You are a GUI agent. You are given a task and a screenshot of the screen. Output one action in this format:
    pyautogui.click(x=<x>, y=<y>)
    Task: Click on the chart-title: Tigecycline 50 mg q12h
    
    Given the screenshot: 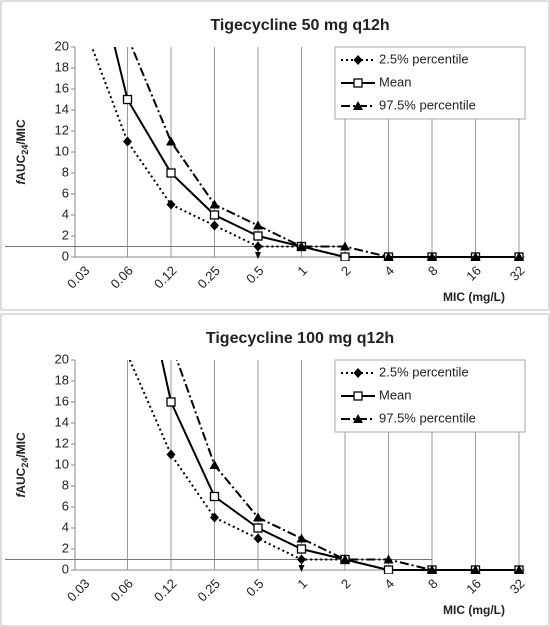 What is the action you would take?
    pyautogui.click(x=299, y=25)
    